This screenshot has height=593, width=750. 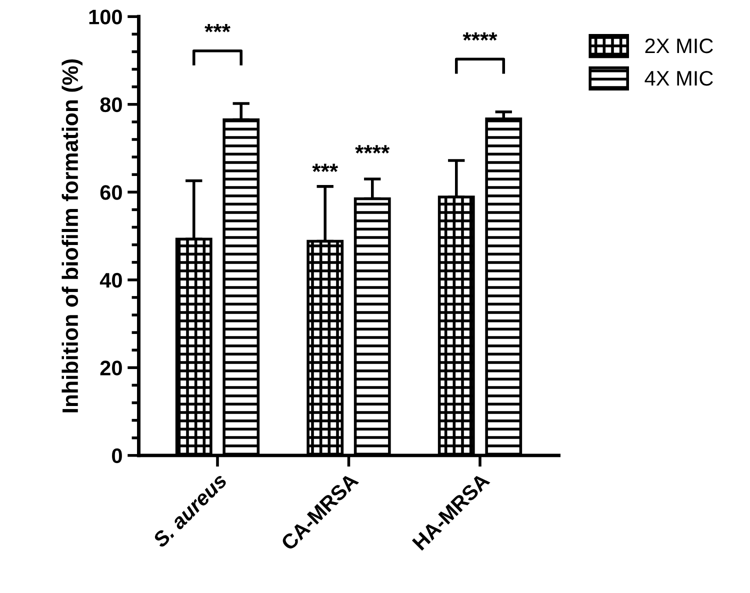 I want to click on y-tick-label: 100, so click(x=105, y=17).